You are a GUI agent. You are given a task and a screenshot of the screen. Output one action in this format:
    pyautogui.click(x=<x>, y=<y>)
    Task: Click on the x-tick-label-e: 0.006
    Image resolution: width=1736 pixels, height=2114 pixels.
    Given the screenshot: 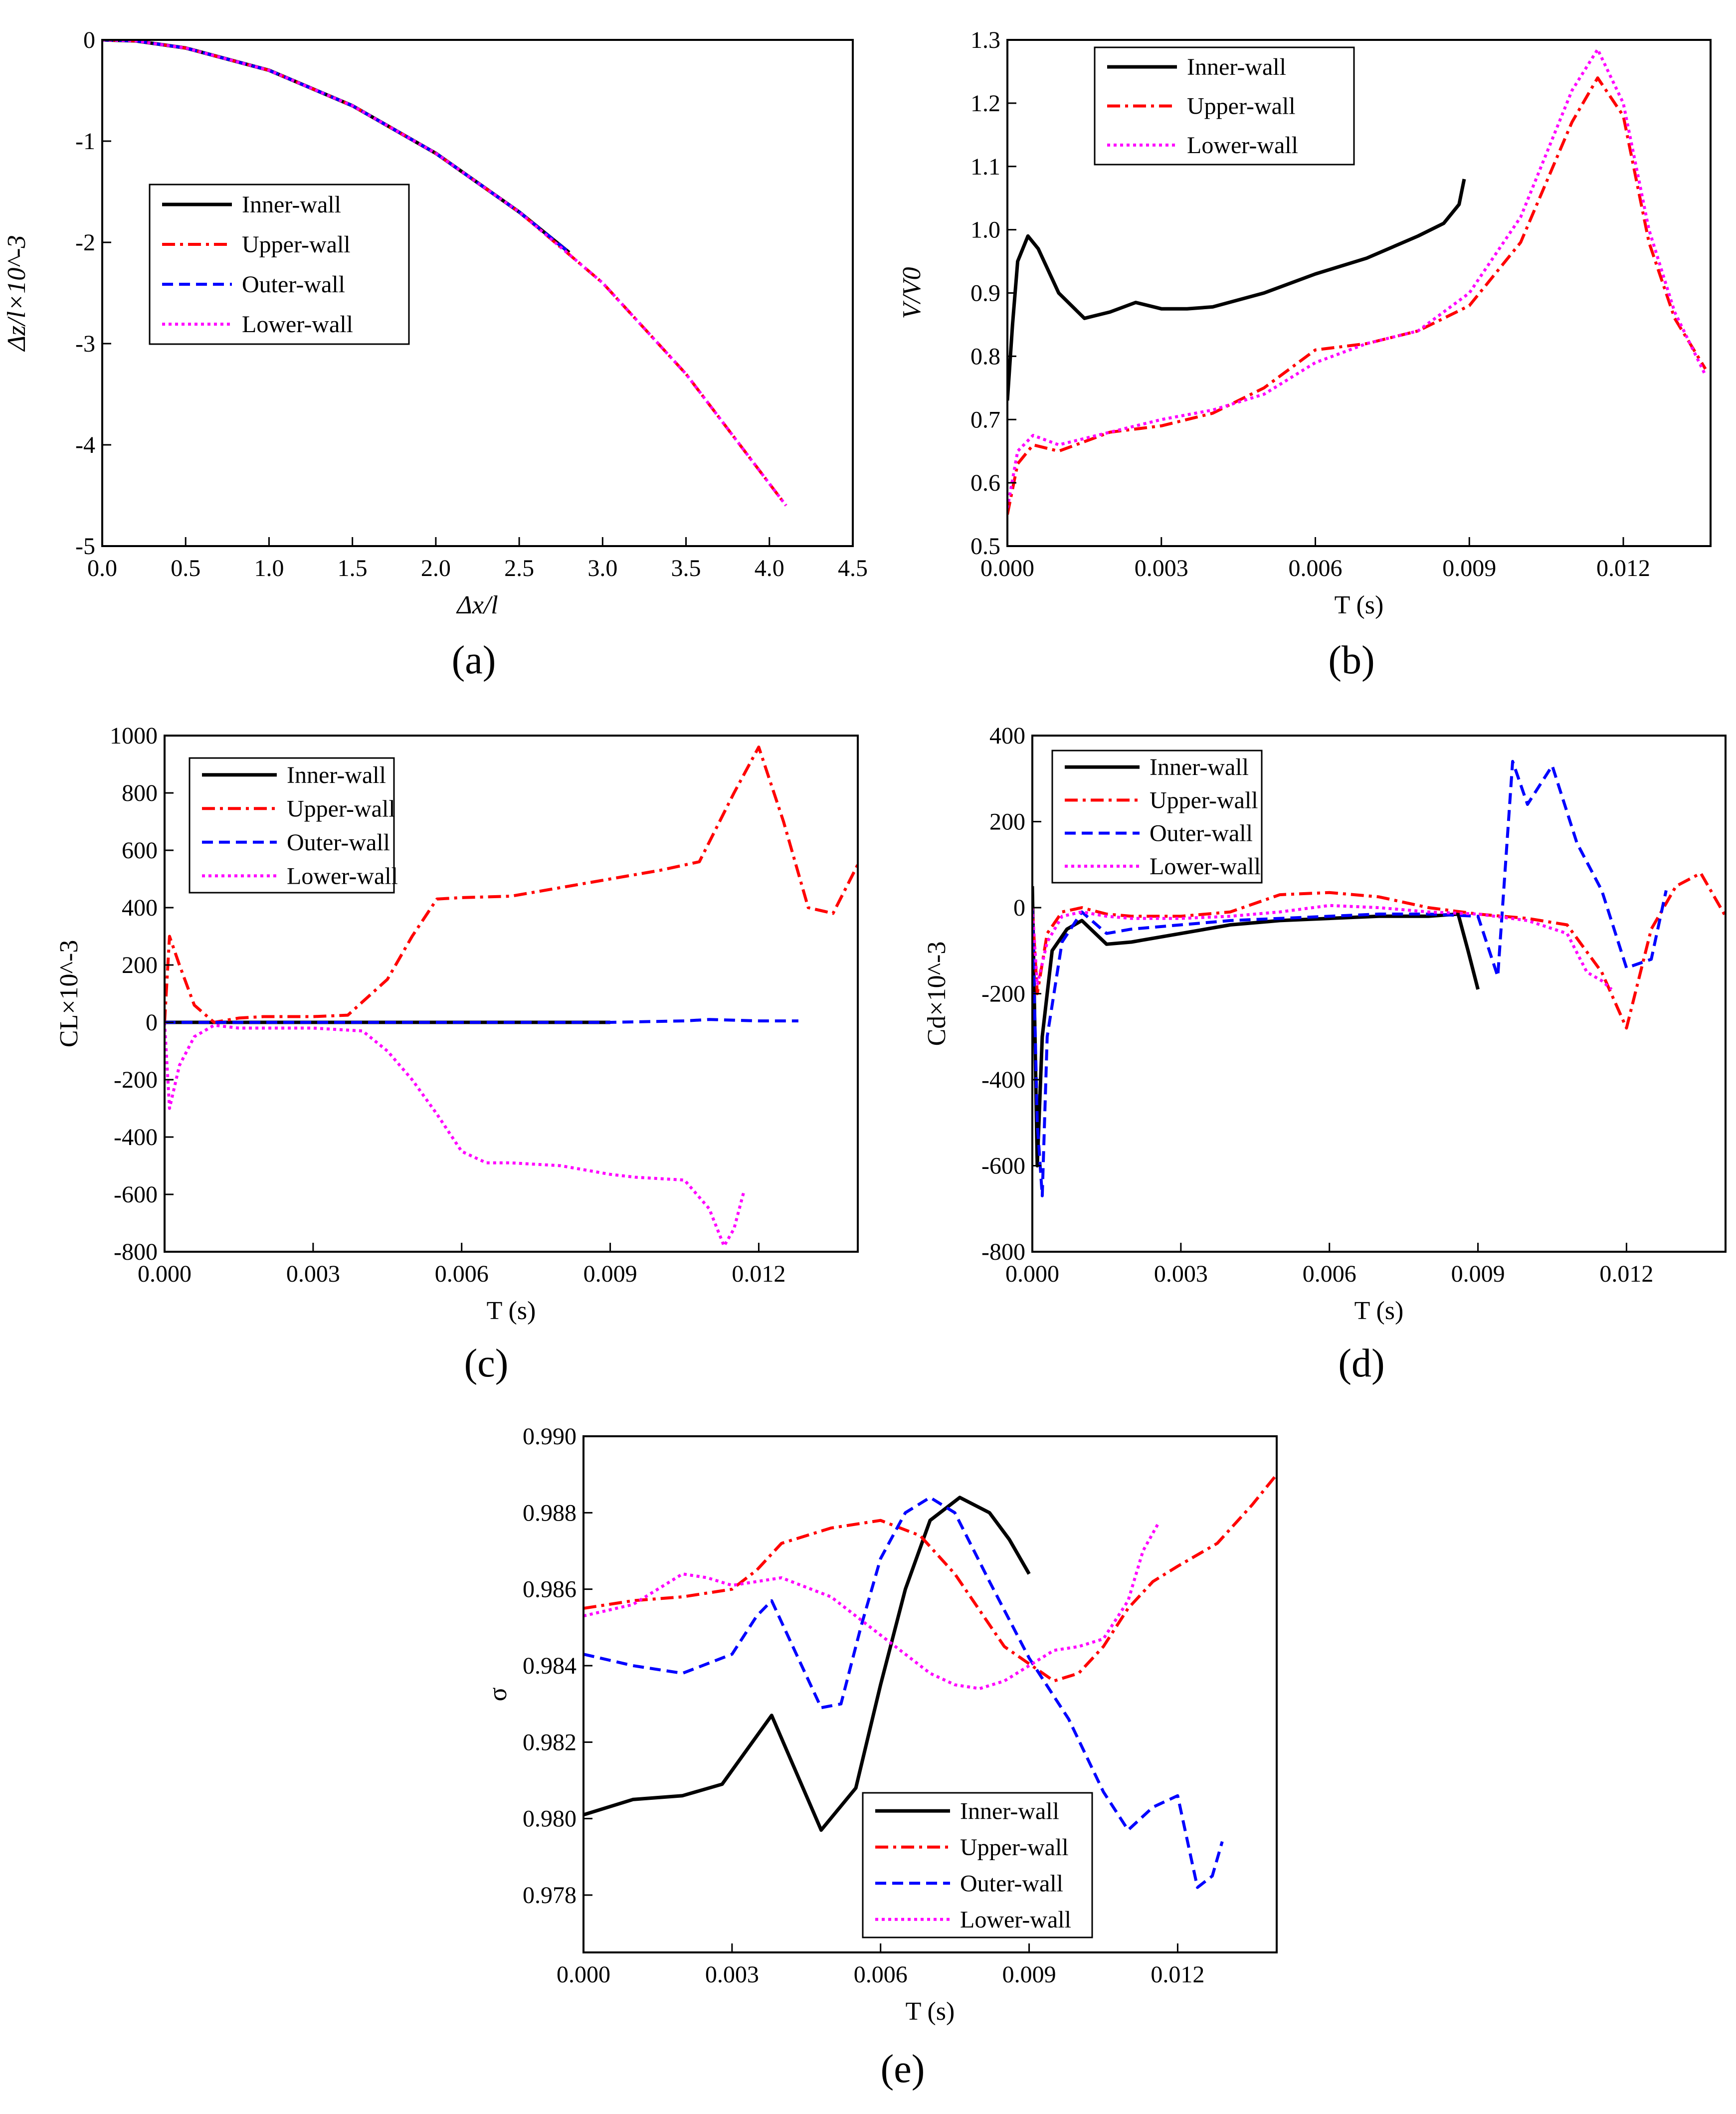 What is the action you would take?
    pyautogui.click(x=881, y=1974)
    